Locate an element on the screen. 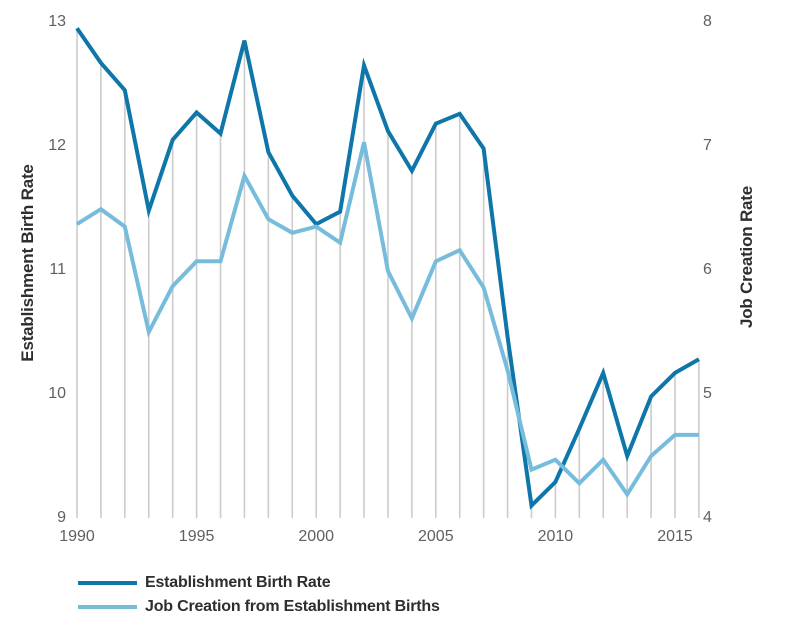 This screenshot has height=618, width=787. right-axis-tick-8: 8 is located at coordinates (707, 21).